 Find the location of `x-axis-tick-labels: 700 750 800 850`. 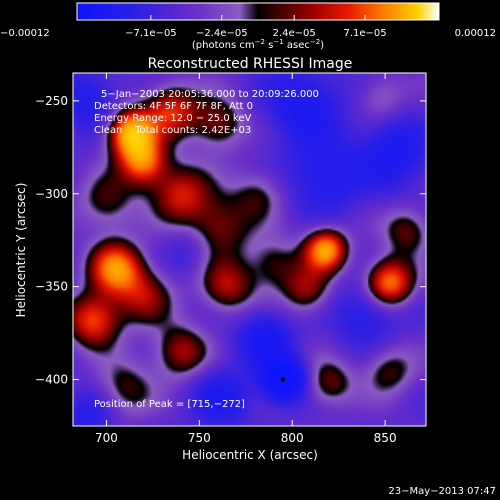

x-axis-tick-labels: 700 750 800 850 is located at coordinates (246, 438).